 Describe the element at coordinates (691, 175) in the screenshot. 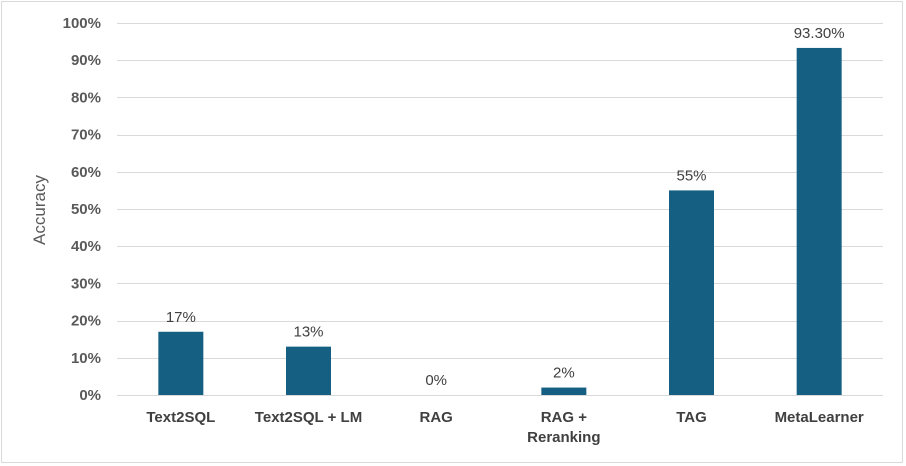

I see `data-label: 55%` at that location.